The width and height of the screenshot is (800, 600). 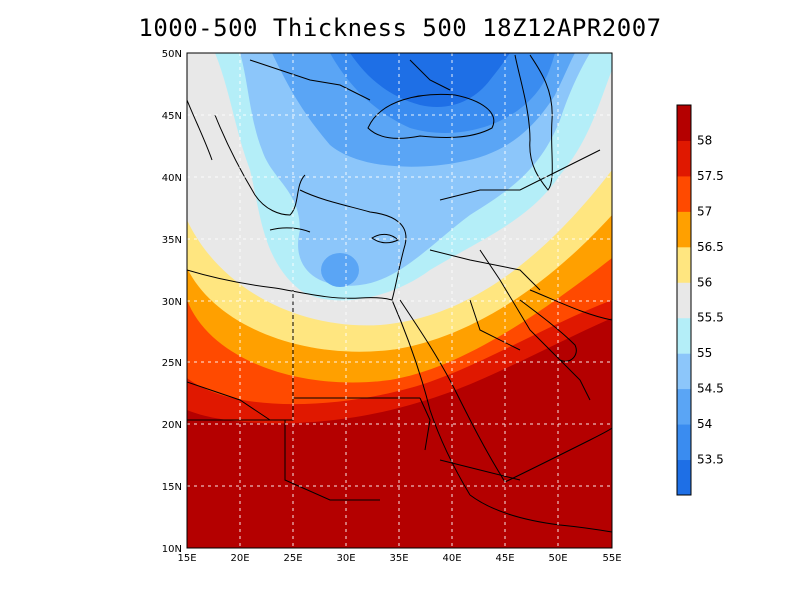 I want to click on color-legend: 53.5 54 54.5 55 55.5 56 56.5 57 57.5 58, so click(x=700, y=300).